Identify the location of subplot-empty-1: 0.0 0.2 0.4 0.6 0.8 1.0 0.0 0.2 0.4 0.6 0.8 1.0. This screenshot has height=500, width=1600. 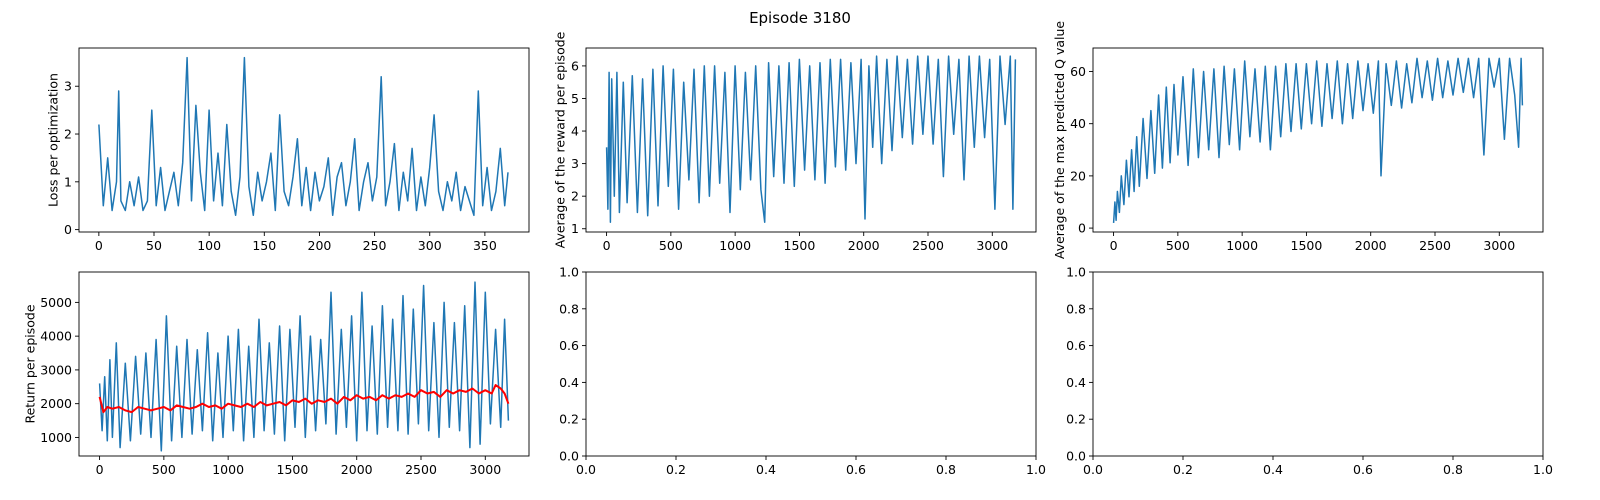
(802, 371).